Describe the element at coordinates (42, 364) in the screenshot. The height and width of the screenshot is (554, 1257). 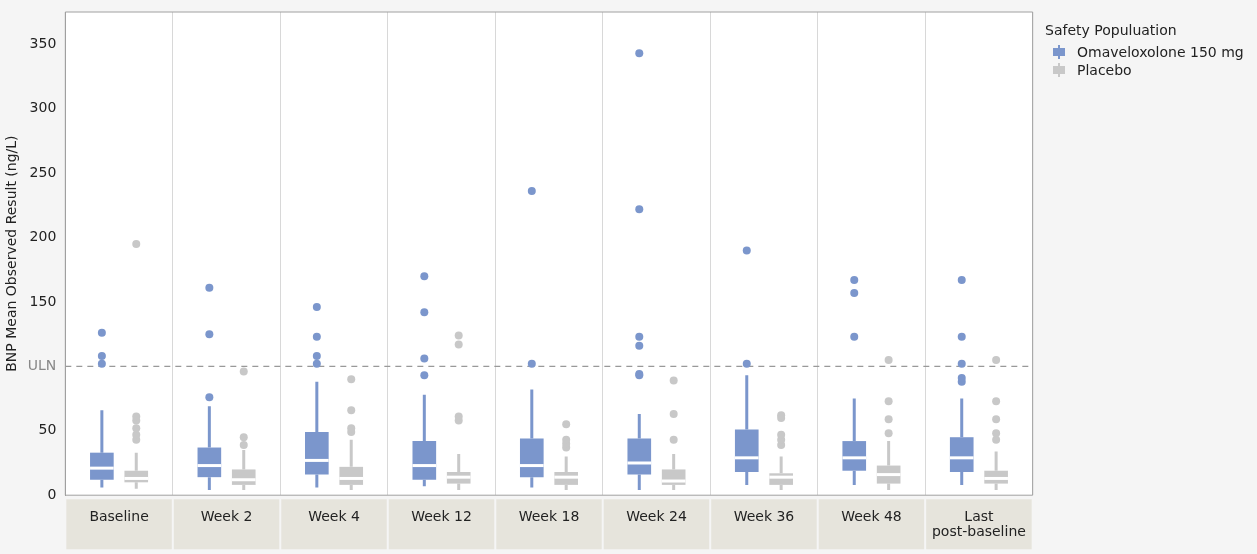
I see `y-tick-label: ULN` at that location.